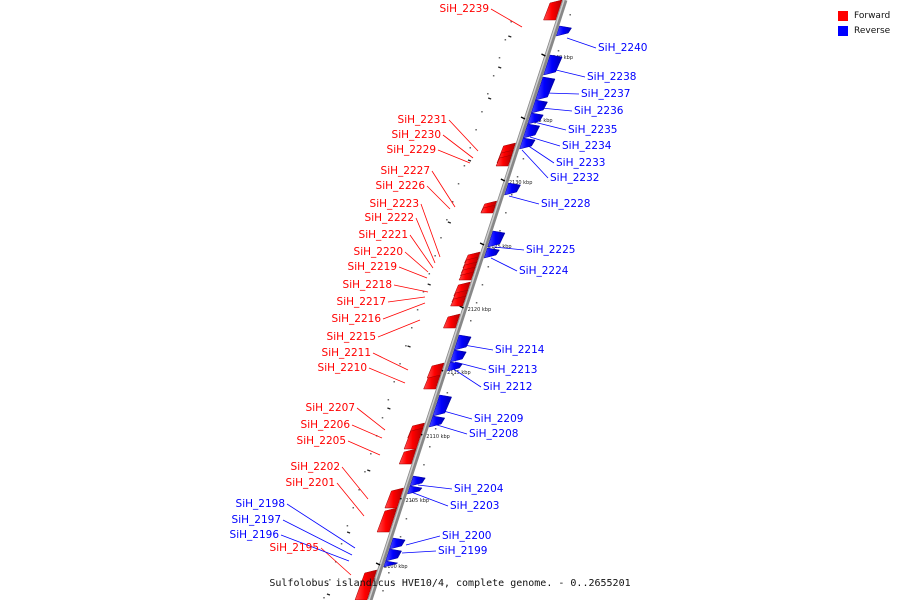 This screenshot has width=900, height=600. Describe the element at coordinates (521, 183) in the screenshot. I see `tick-label: 2130 kbp` at that location.